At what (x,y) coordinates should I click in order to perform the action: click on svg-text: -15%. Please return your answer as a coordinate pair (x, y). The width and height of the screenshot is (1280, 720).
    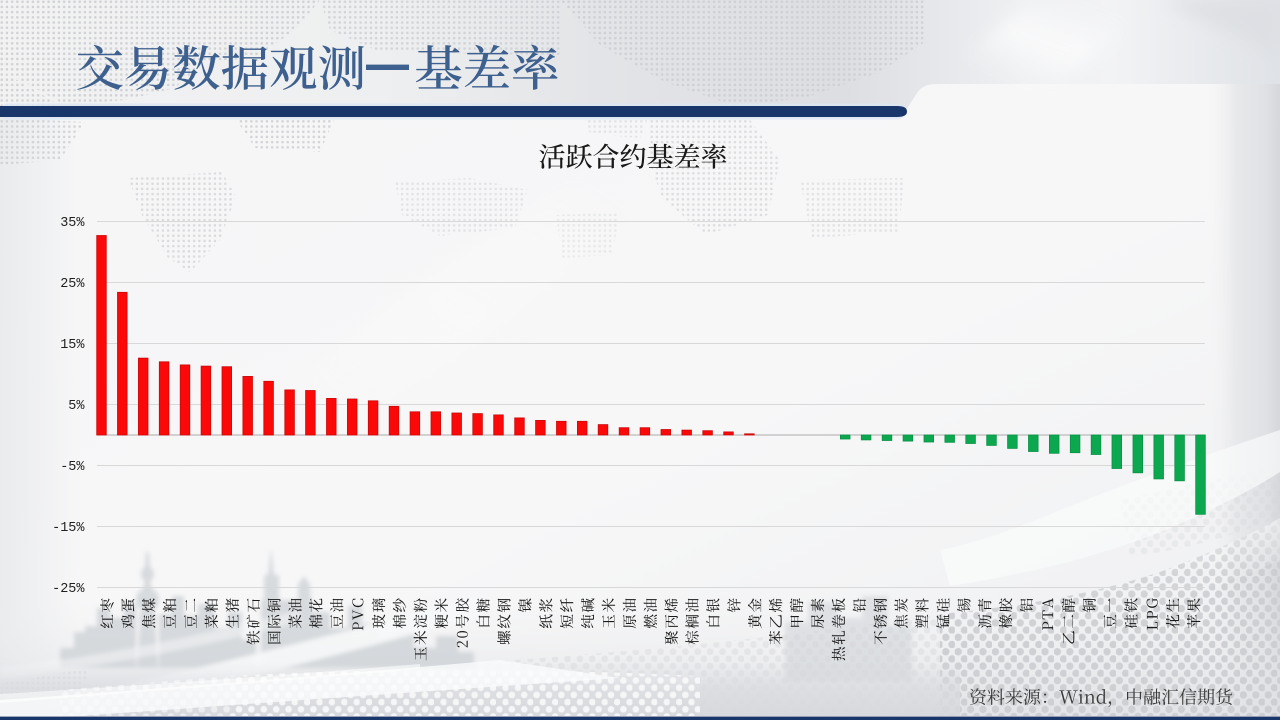
    Looking at the image, I should click on (68, 528).